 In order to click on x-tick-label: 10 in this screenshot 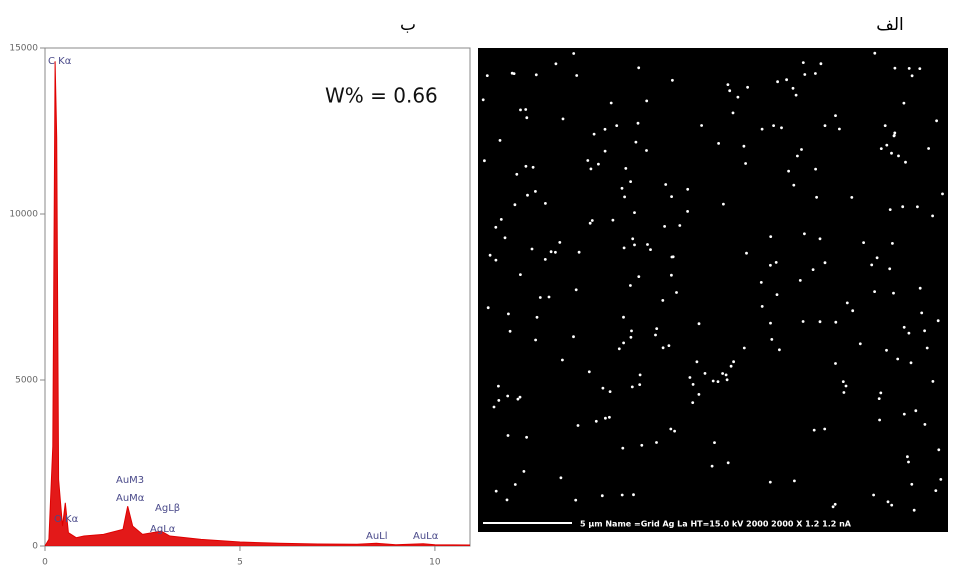, I will do `click(435, 563)`.